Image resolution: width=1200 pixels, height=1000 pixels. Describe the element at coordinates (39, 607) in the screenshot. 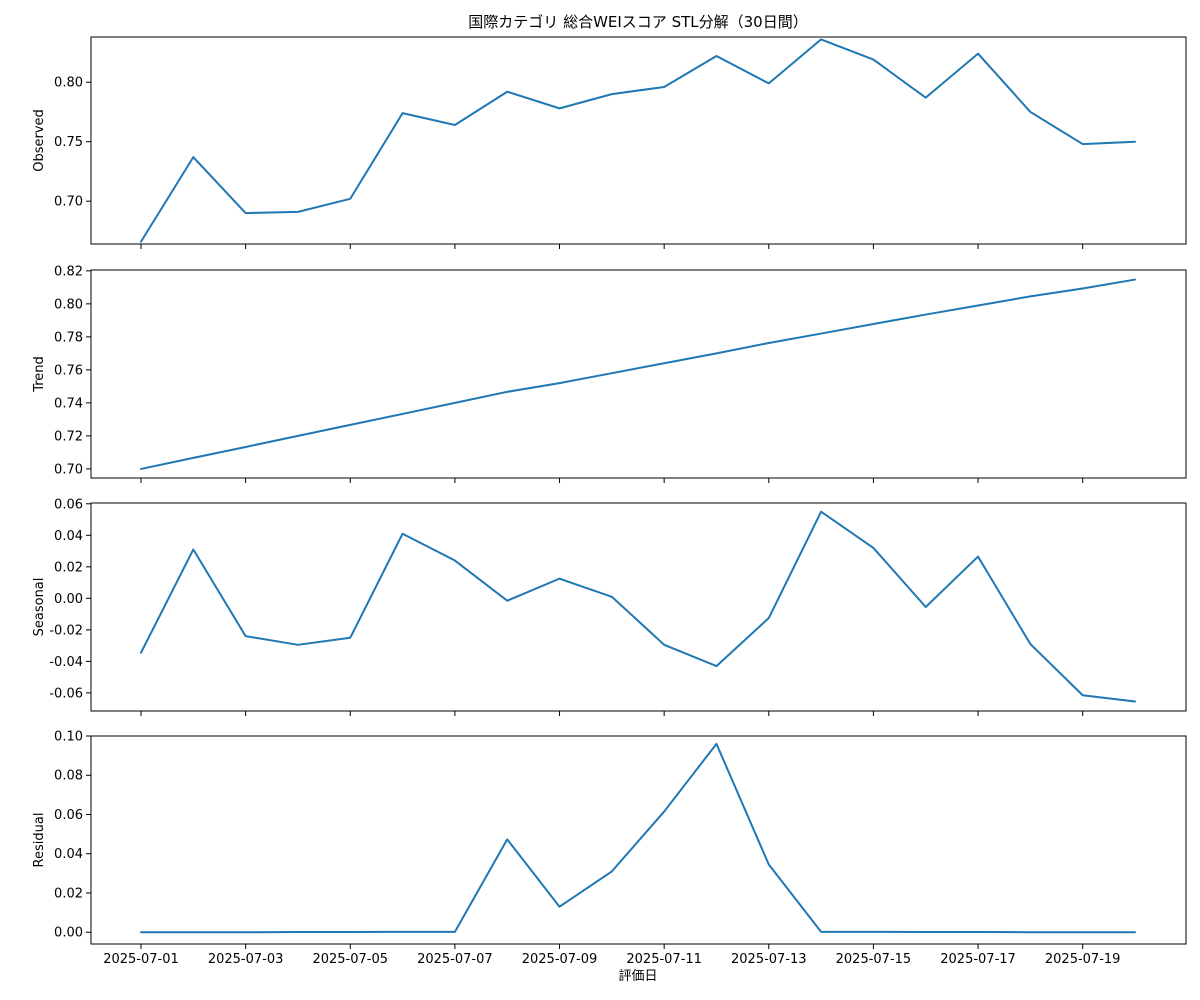

I see `y-axis-label: Seasonal` at that location.